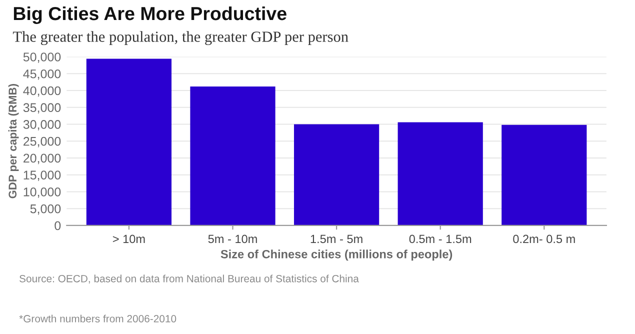 This screenshot has width=635, height=334. I want to click on x-tick-label: 5m - 10m, so click(232, 239).